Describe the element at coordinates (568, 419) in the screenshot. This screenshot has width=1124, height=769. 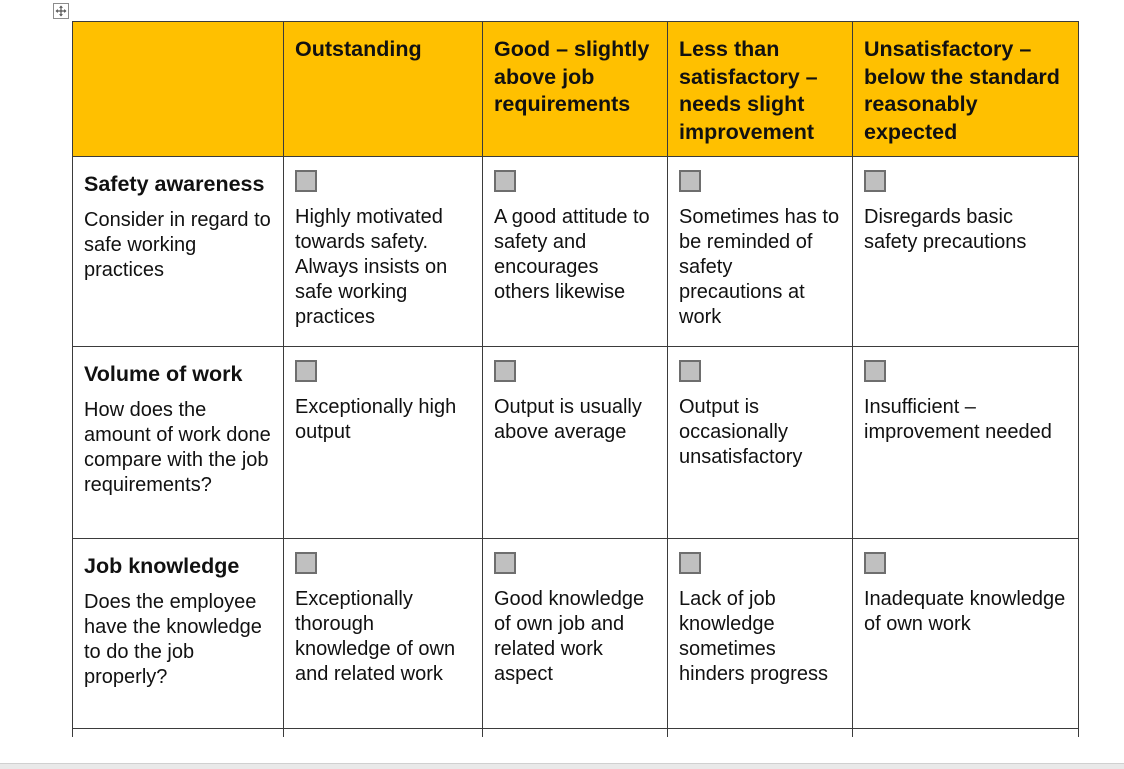
I see `rating-description: Output is usually above average` at that location.